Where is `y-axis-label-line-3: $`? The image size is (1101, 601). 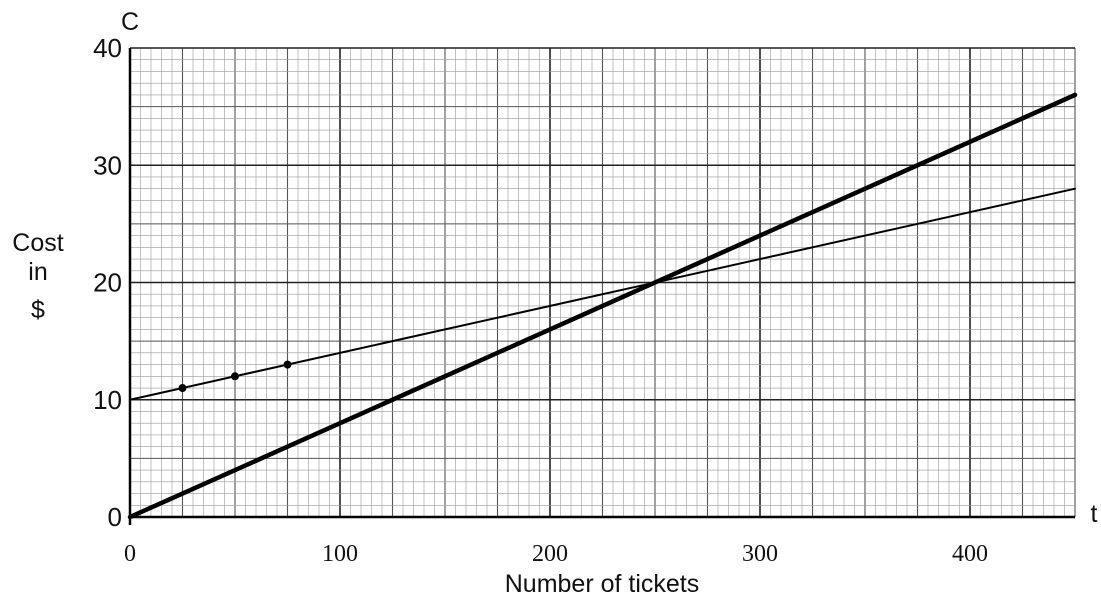
y-axis-label-line-3: $ is located at coordinates (38, 310).